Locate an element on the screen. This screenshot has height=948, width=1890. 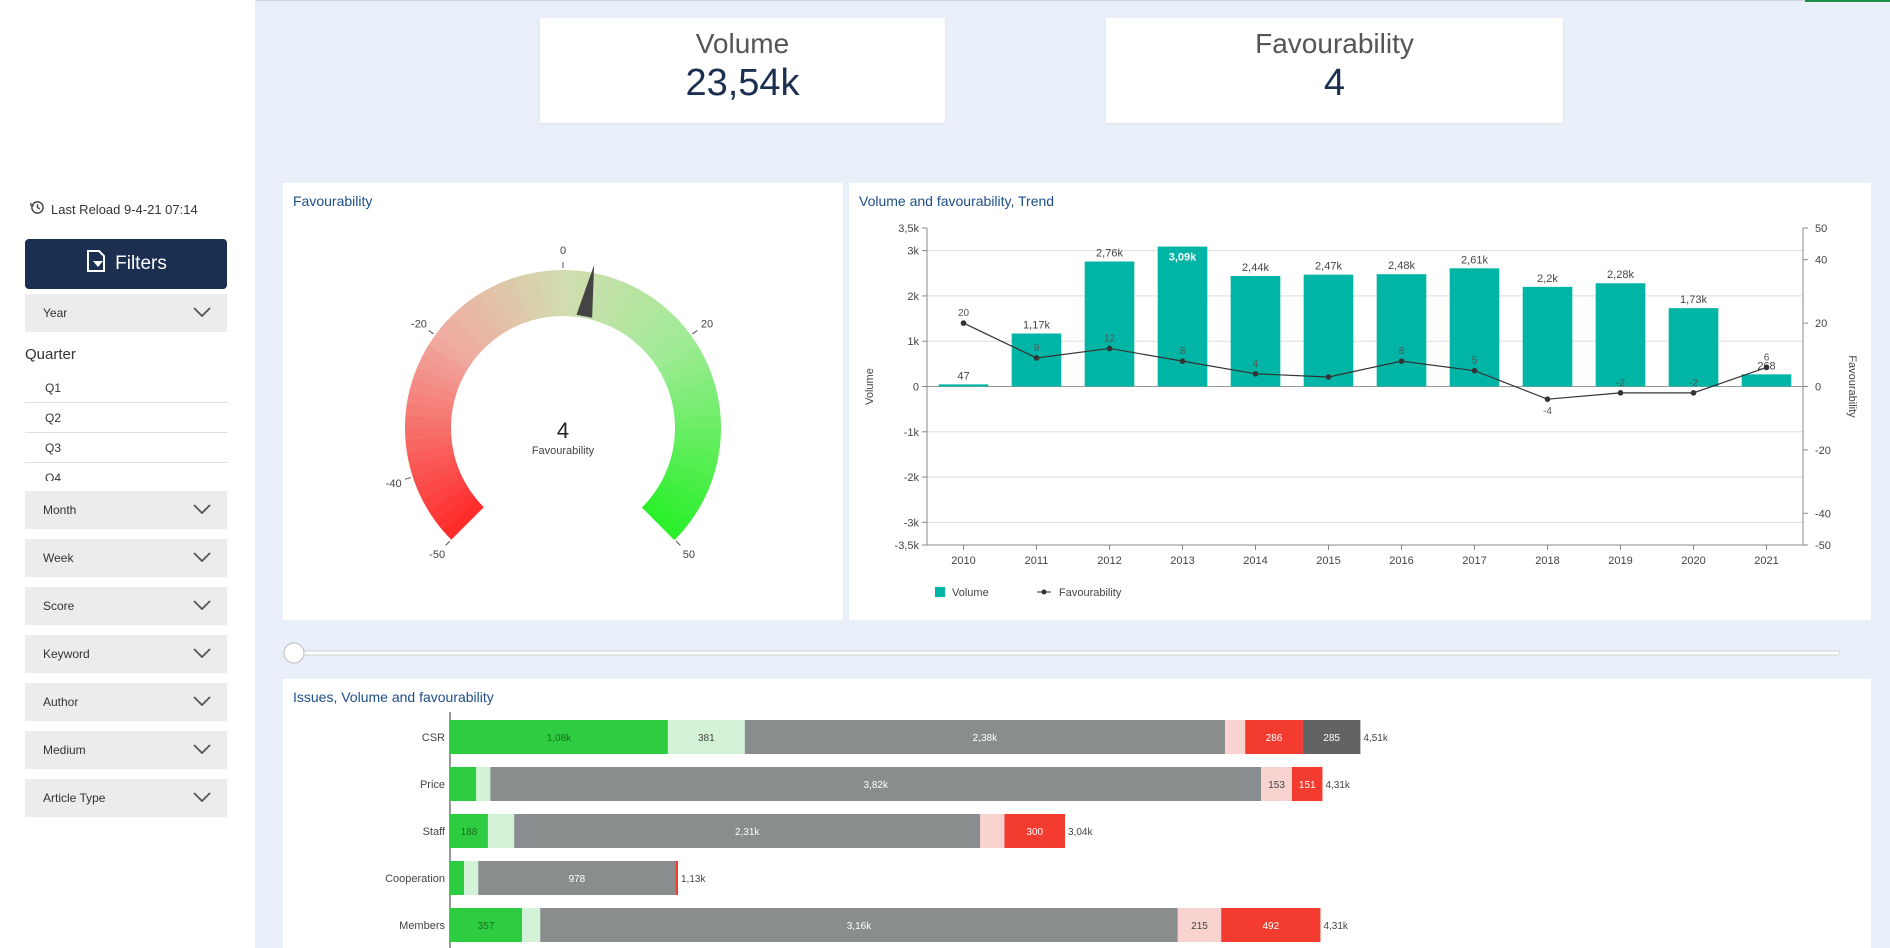
year-label: Year is located at coordinates (55, 313).